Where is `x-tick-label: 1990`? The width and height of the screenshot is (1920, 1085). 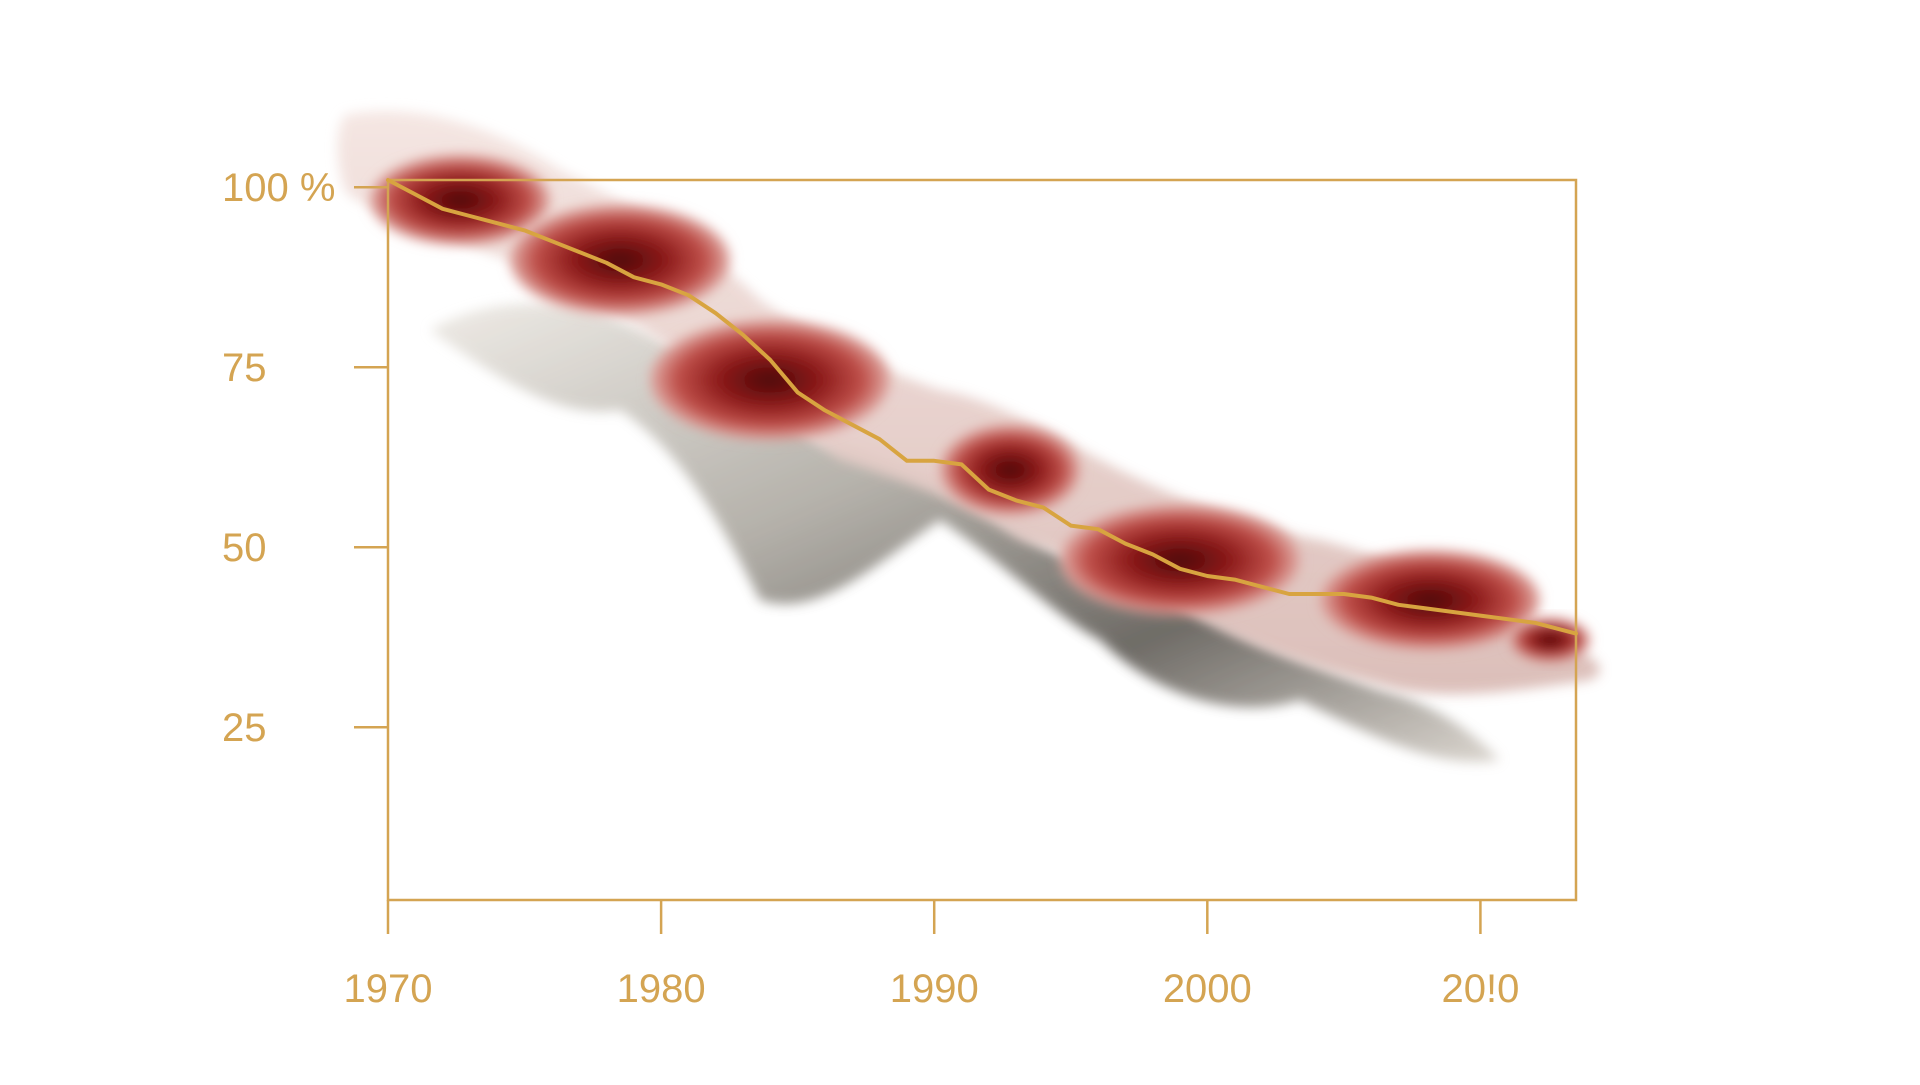 x-tick-label: 1990 is located at coordinates (934, 989).